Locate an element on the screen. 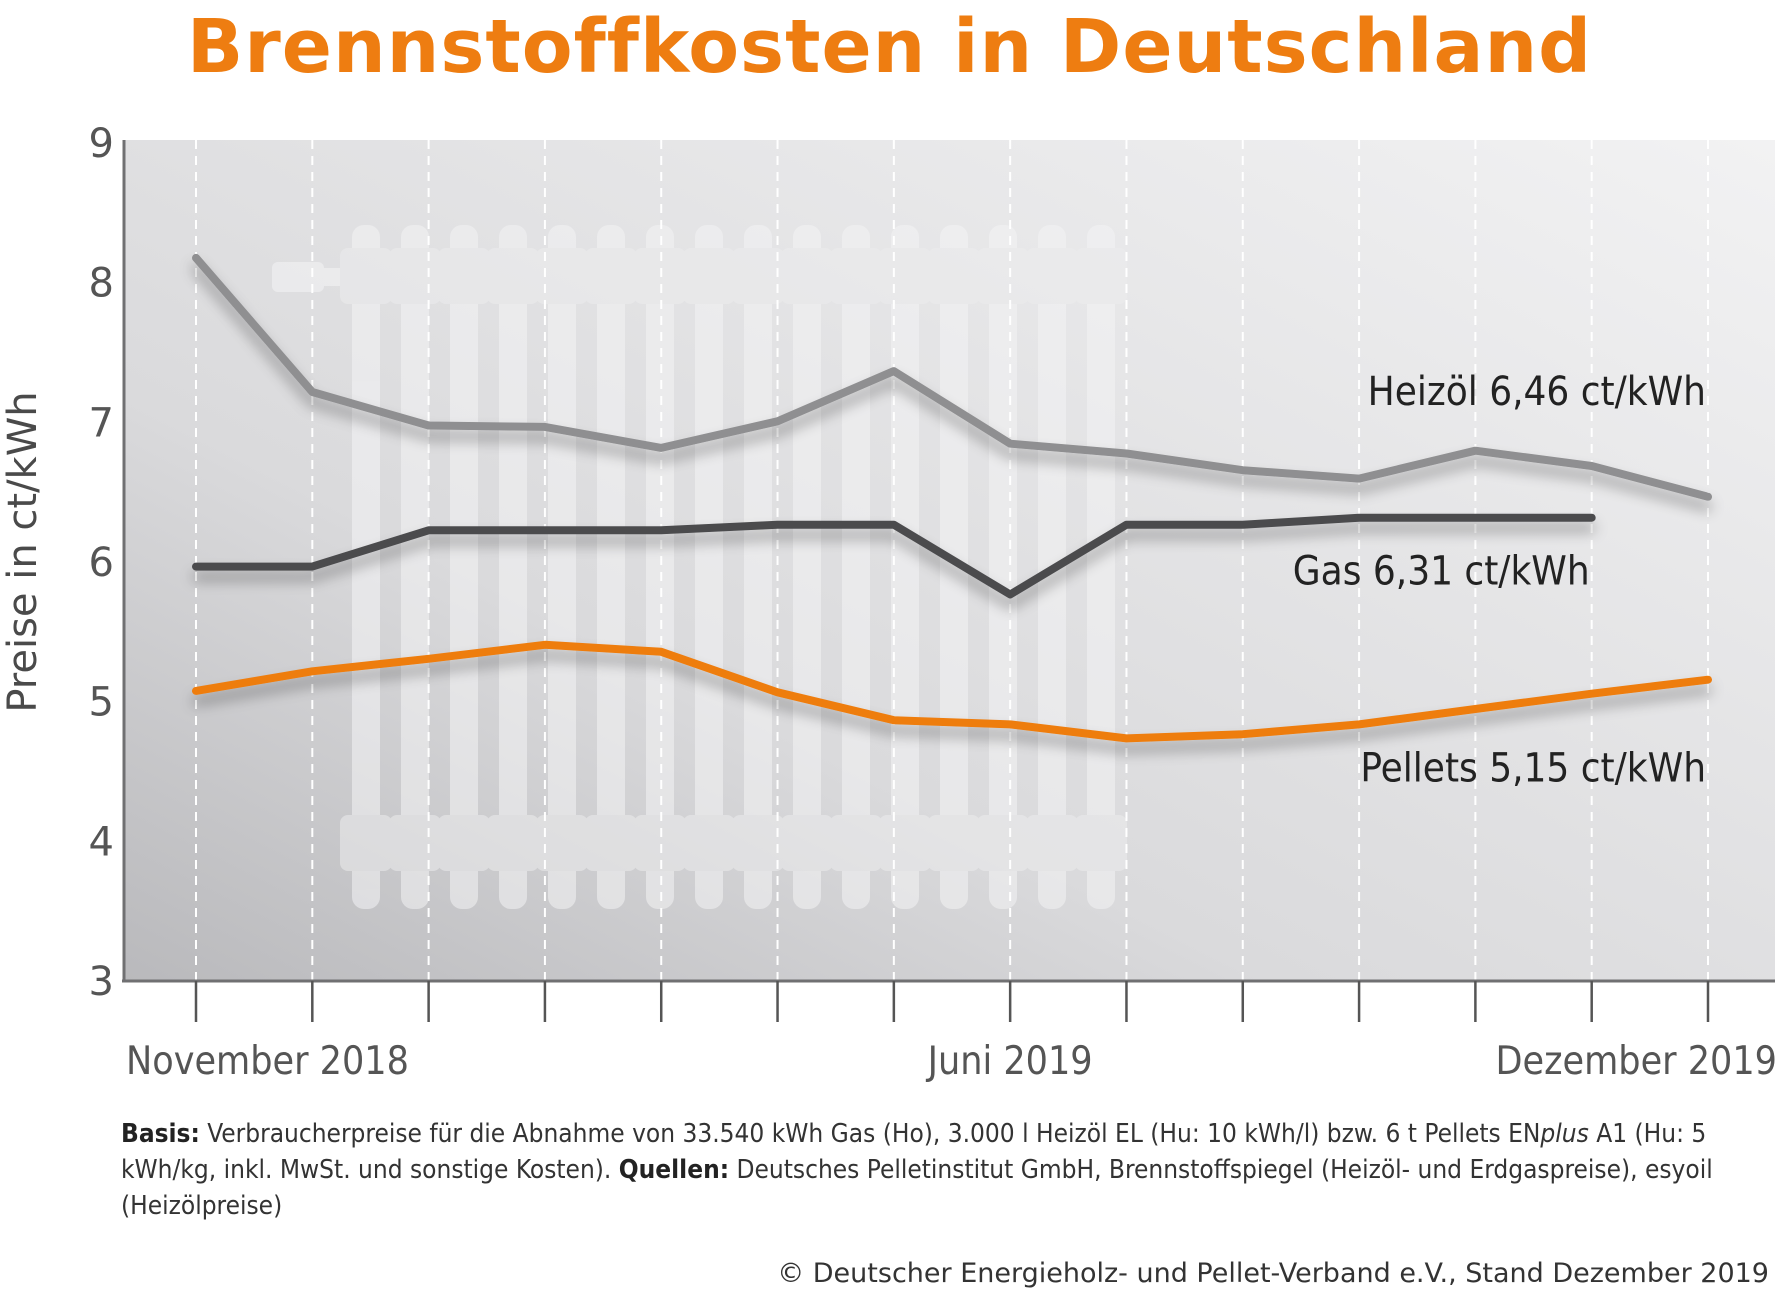 The height and width of the screenshot is (1301, 1779). series-label-gas: Gas 6,31 ct/kWh is located at coordinates (1441, 572).